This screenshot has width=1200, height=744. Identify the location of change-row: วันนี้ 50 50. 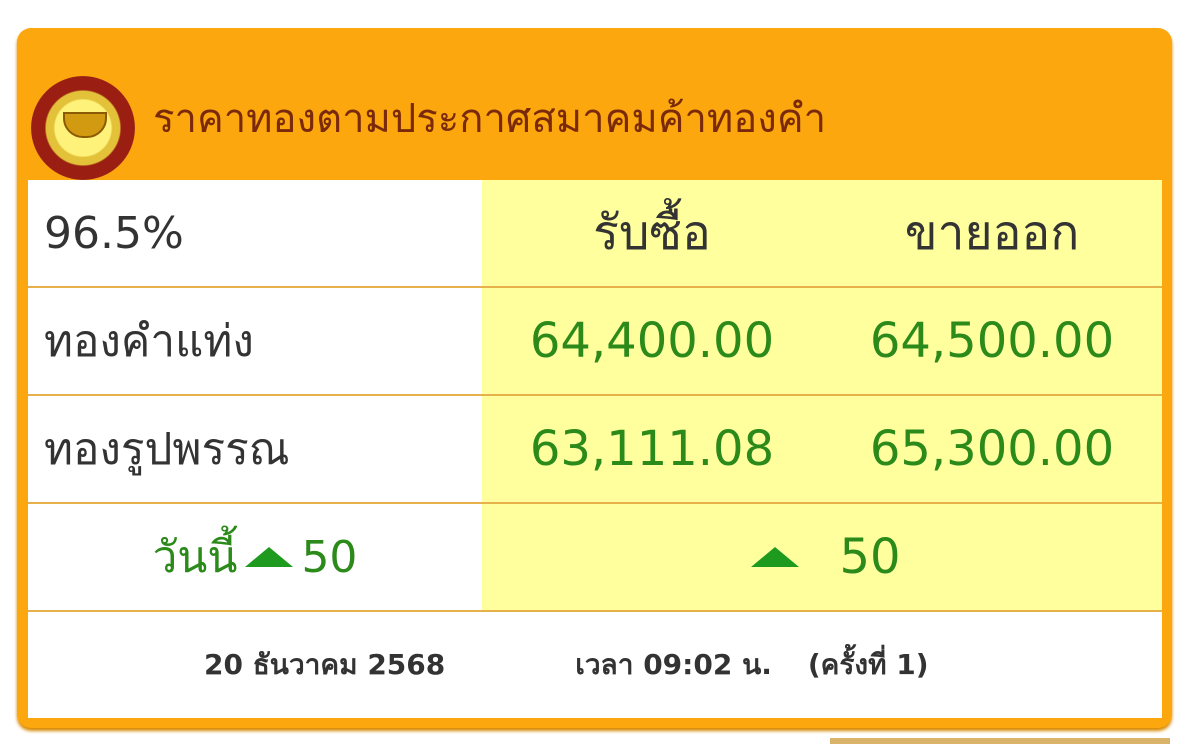
(595, 558).